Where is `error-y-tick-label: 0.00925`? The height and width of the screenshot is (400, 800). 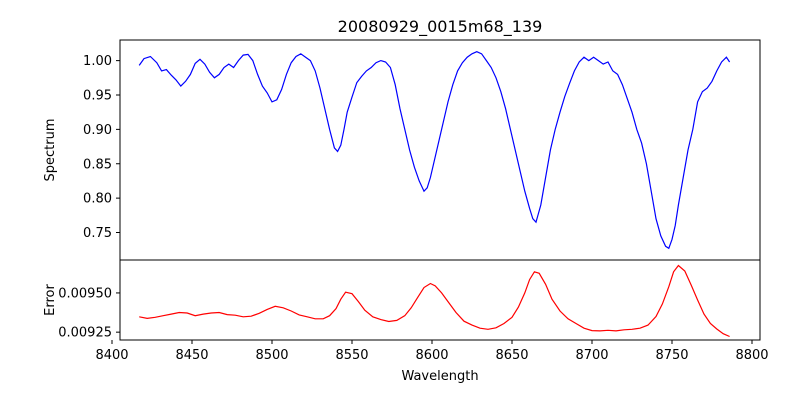
error-y-tick-label: 0.00925 is located at coordinates (85, 333).